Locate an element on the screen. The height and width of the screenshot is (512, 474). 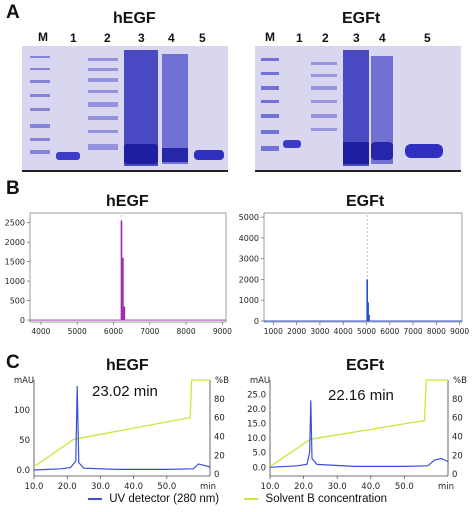
panel-label-b: B is located at coordinates (13, 188).